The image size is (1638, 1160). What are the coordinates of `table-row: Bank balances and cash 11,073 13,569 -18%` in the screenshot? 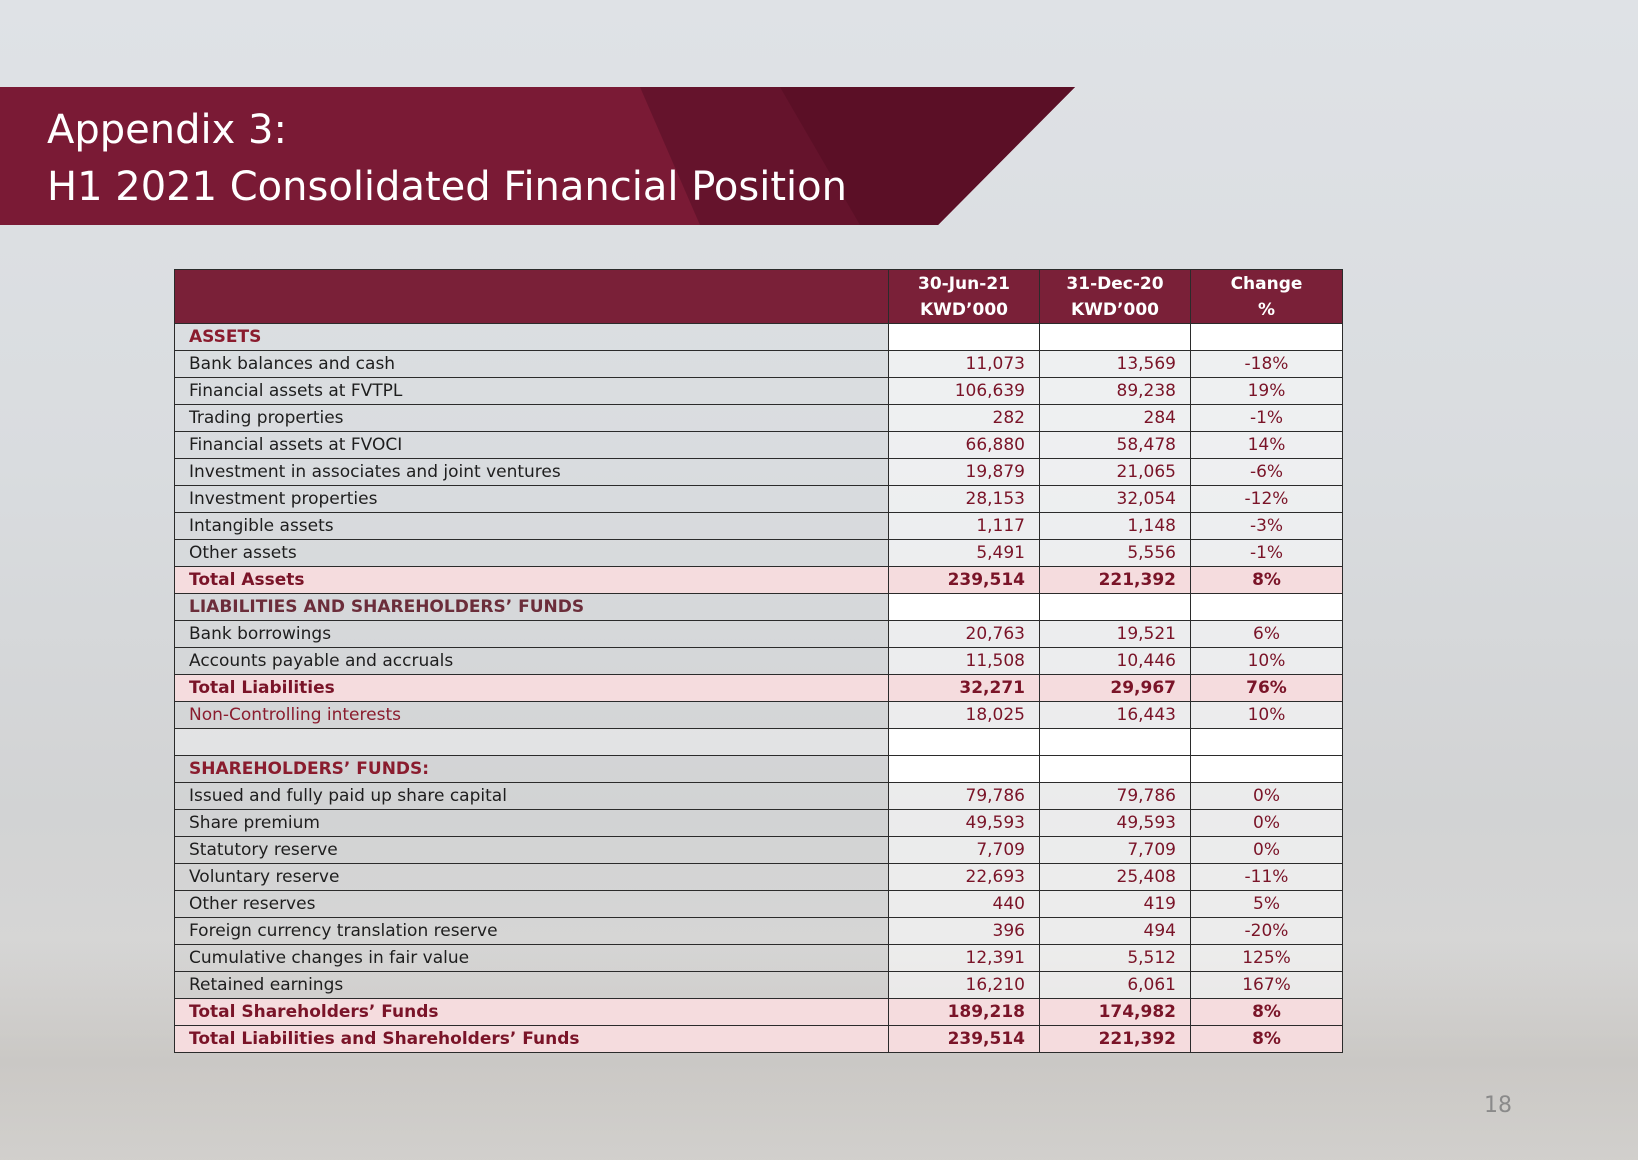 It's located at (758, 364).